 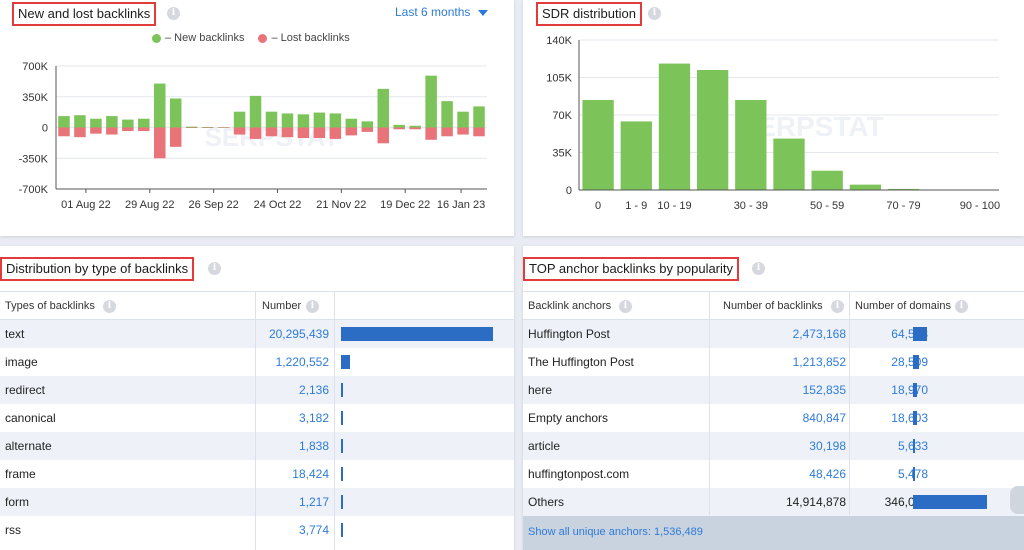 I want to click on anchor-cell: huffingtonpost.com, so click(x=579, y=474).